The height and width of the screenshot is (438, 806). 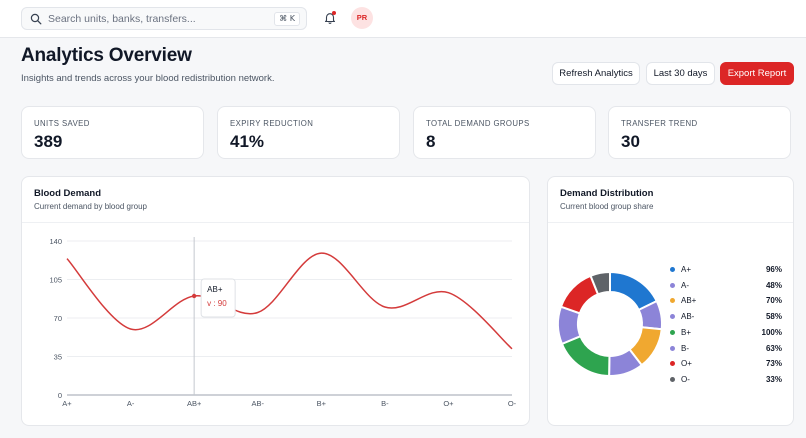 I want to click on donut-slice-o-neg, so click(x=600, y=283).